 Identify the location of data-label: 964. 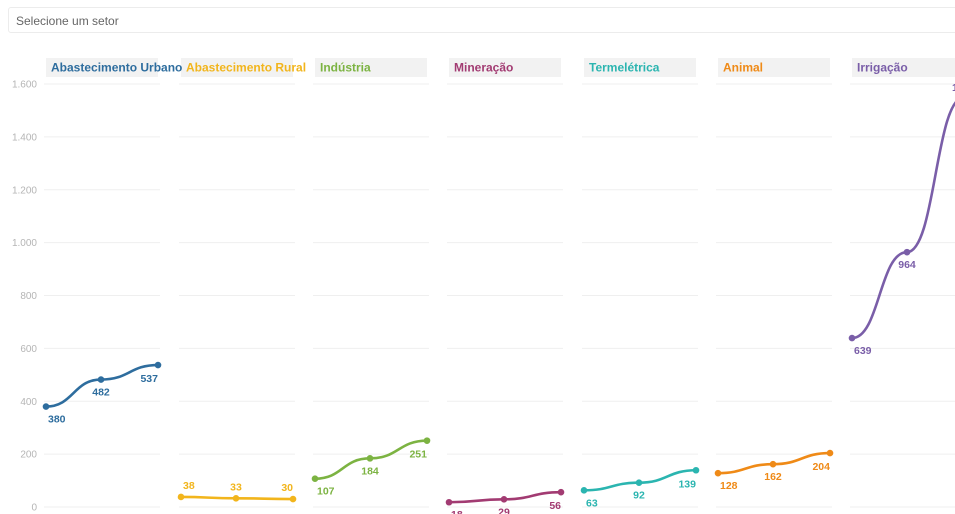
(907, 265).